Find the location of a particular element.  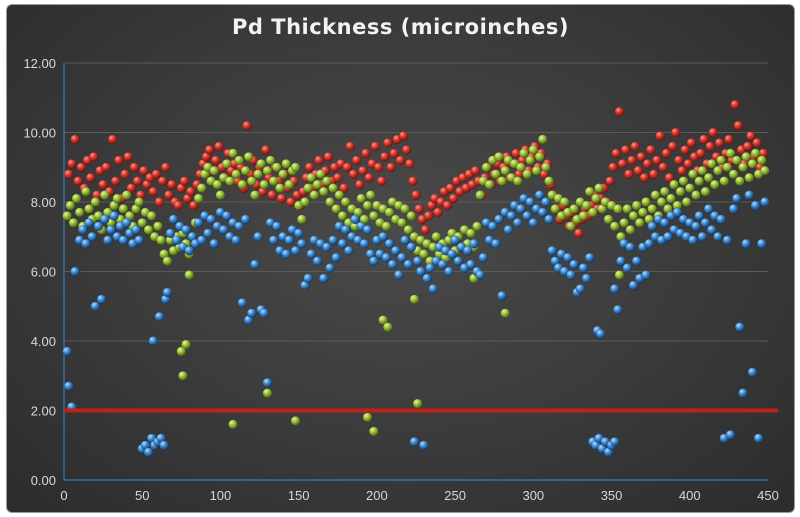

y-tick-label: 0.00 is located at coordinates (43, 480).